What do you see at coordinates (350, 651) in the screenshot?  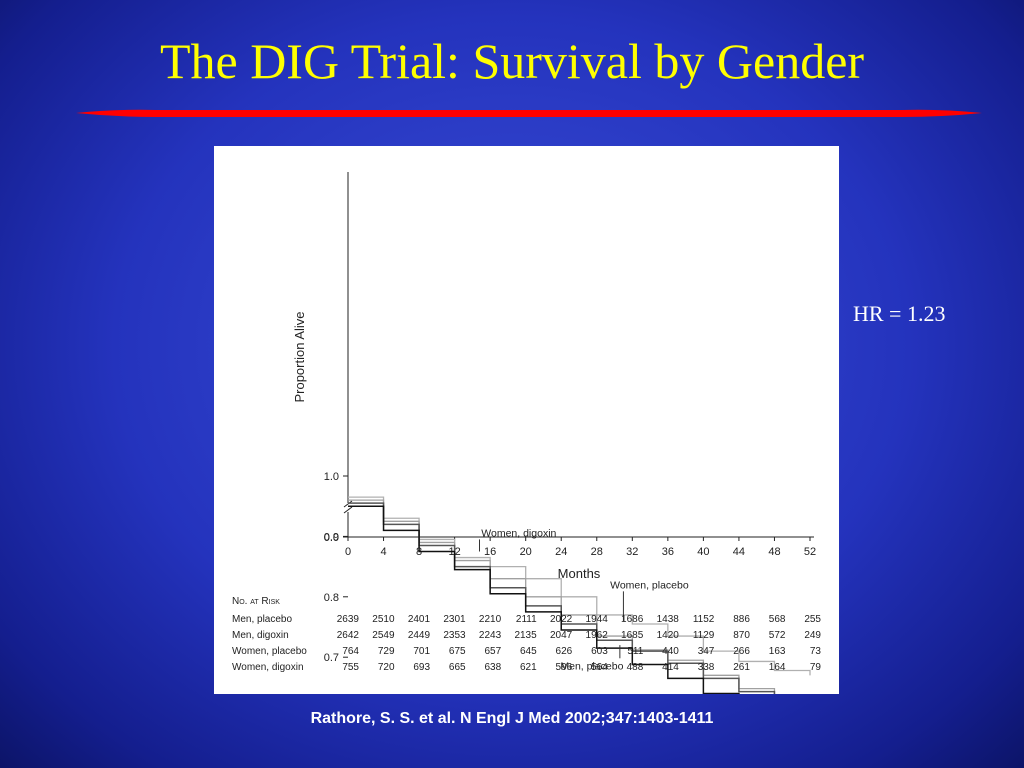 I see `risk-table-cell: 764` at bounding box center [350, 651].